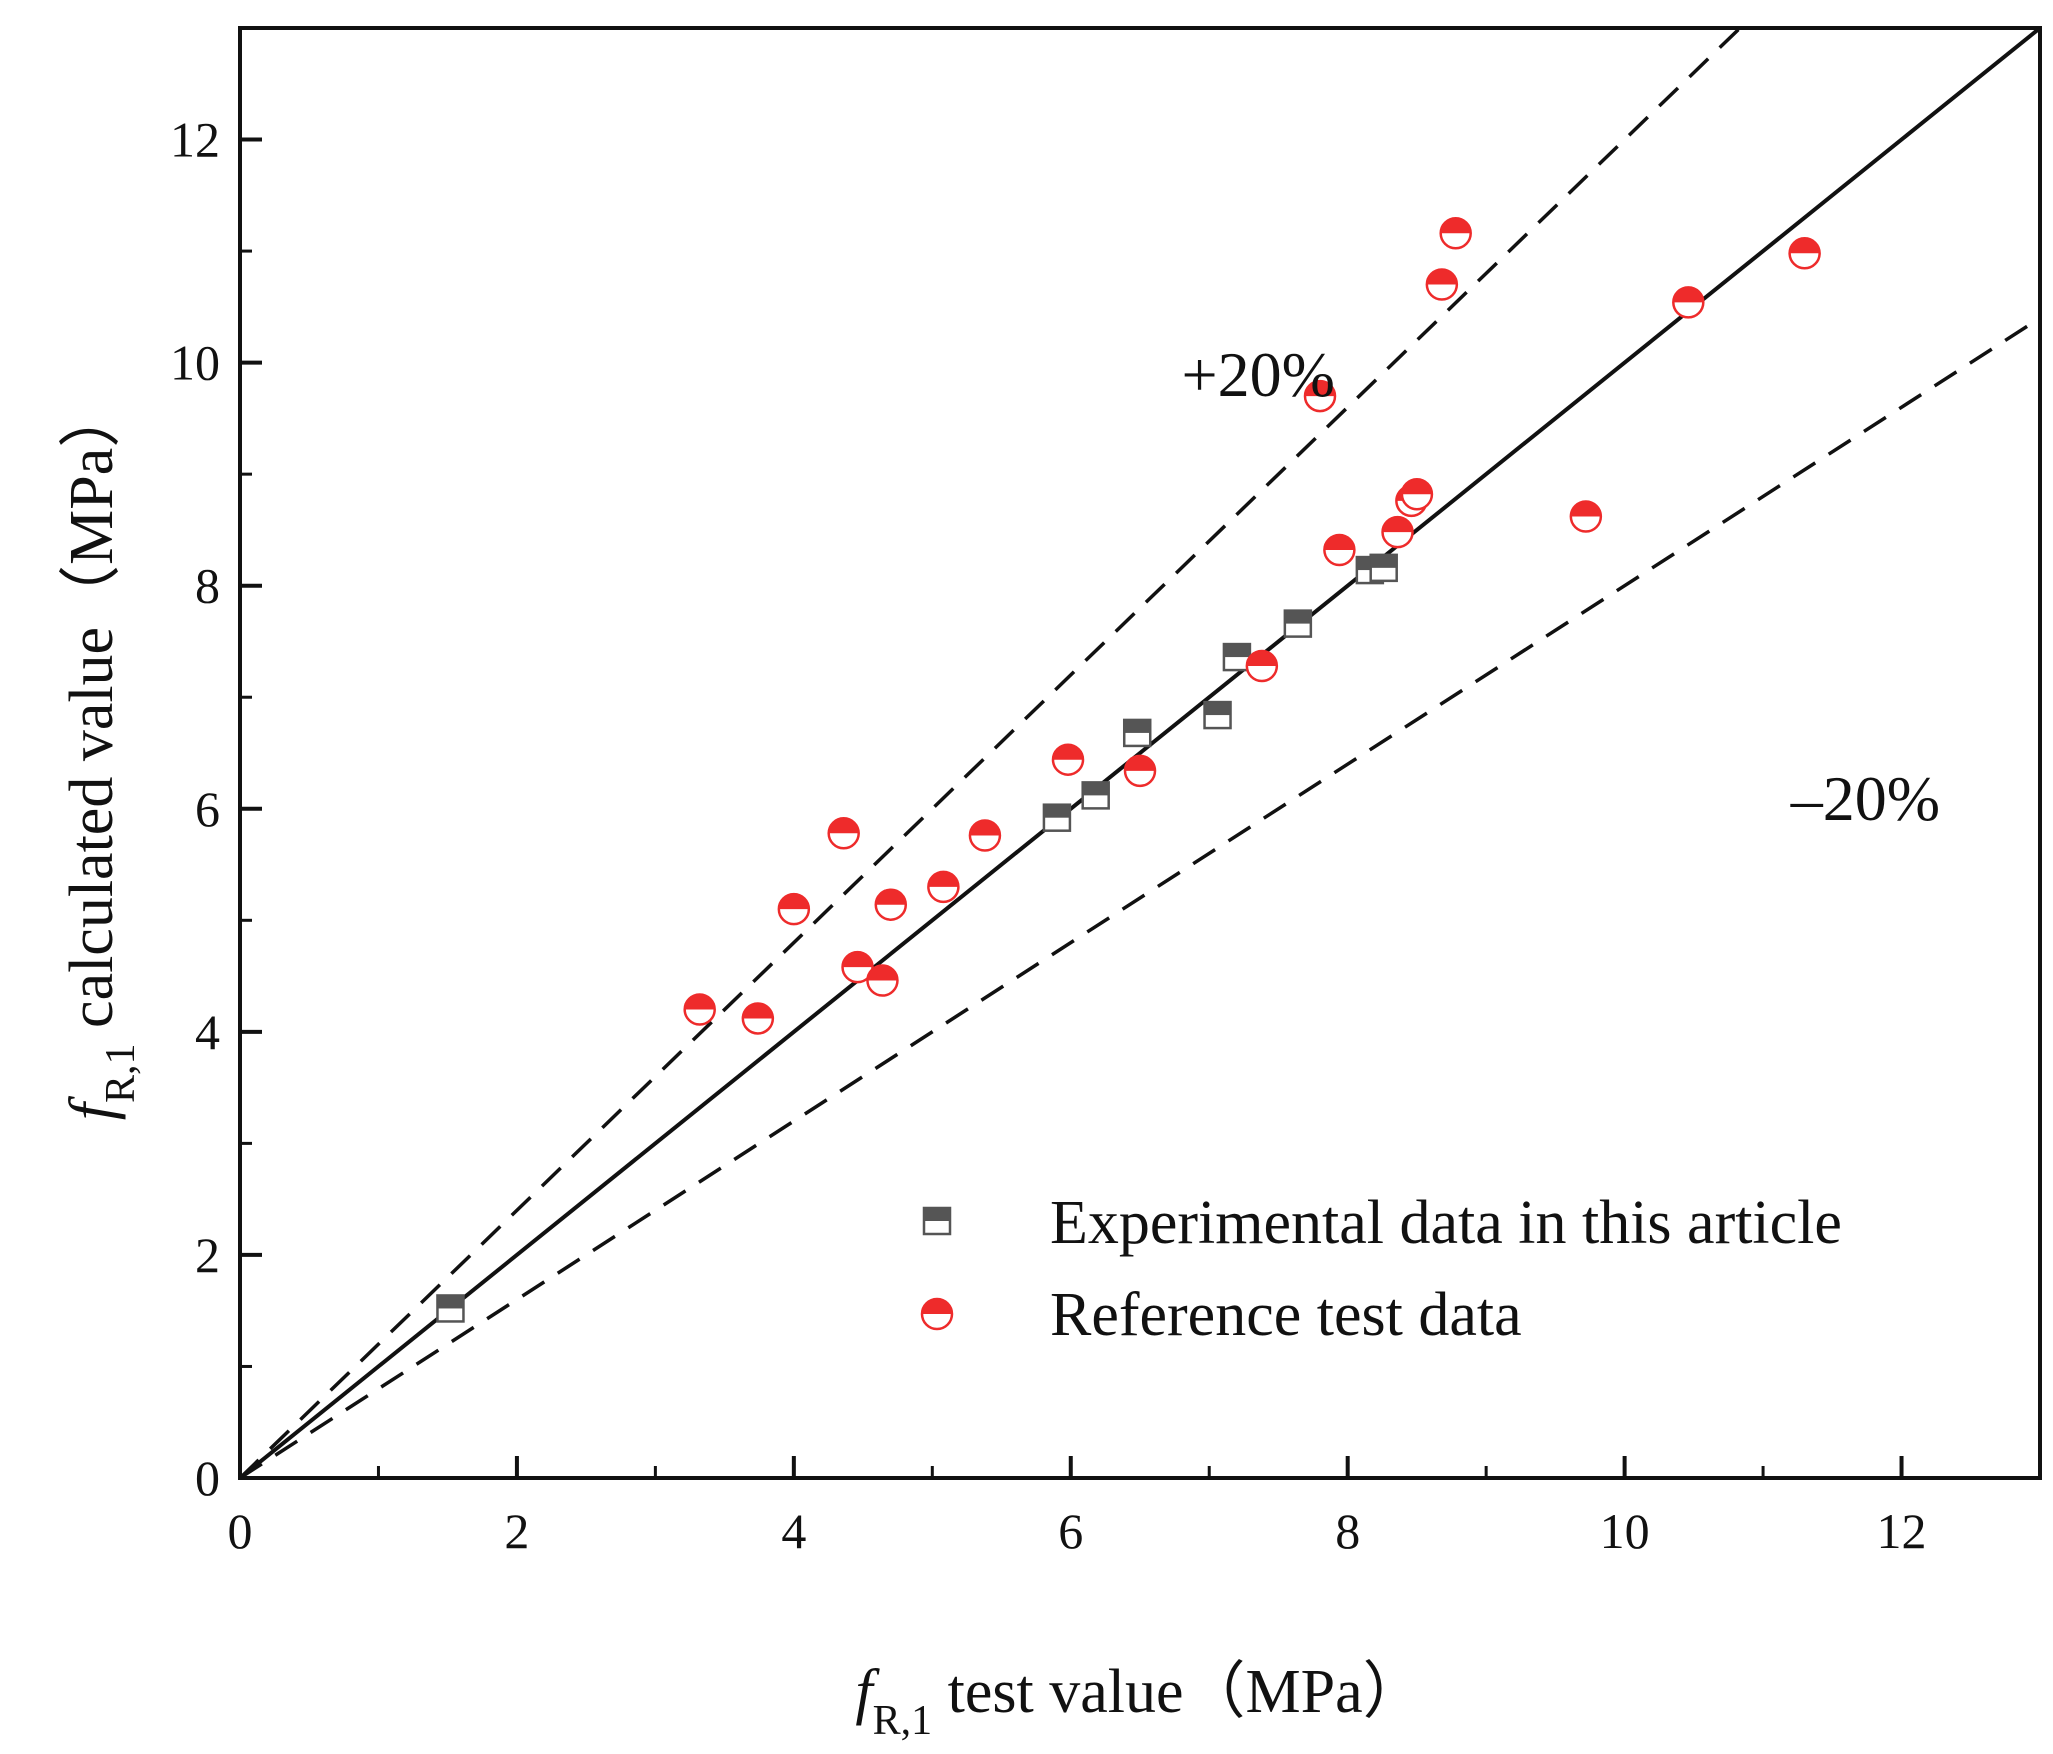 The width and height of the screenshot is (2053, 1754). I want to click on legend-square-shape, so click(937, 1221).